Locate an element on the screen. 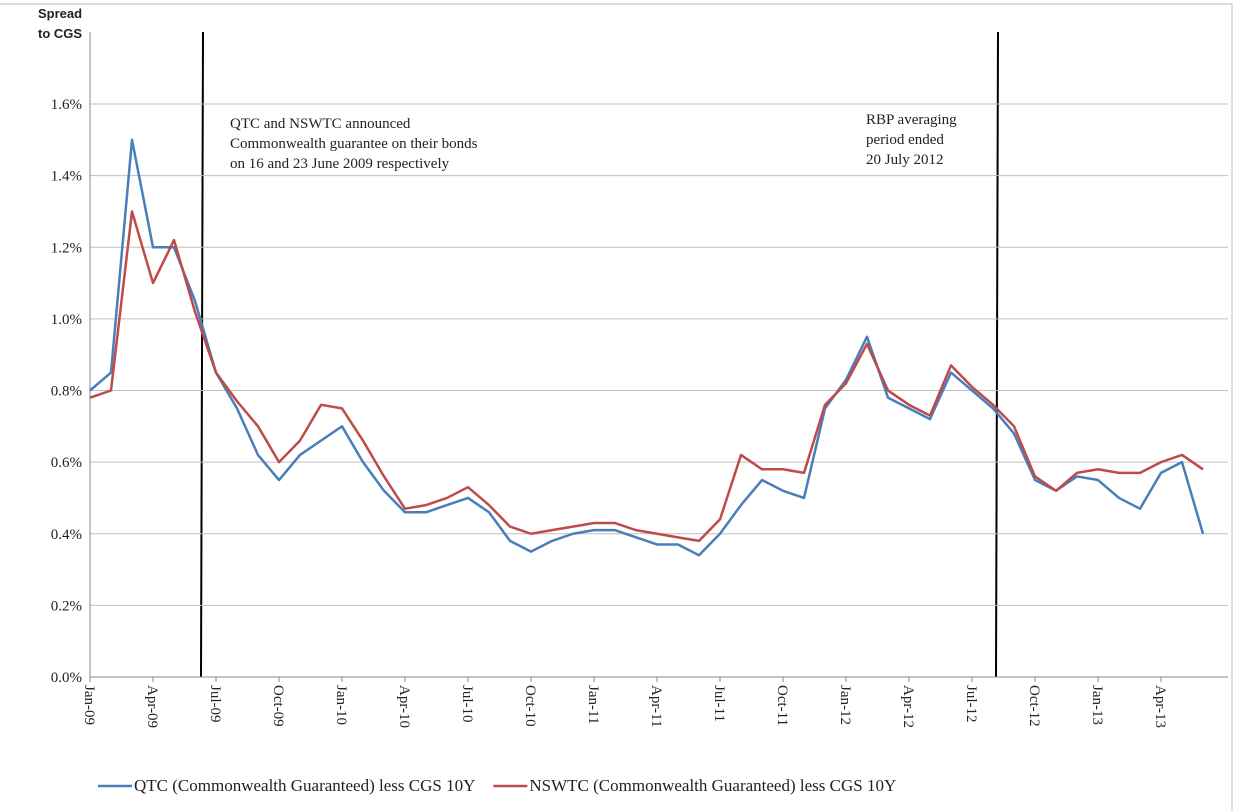 Image resolution: width=1237 pixels, height=811 pixels. x-tick-label: Jul-11 is located at coordinates (719, 703).